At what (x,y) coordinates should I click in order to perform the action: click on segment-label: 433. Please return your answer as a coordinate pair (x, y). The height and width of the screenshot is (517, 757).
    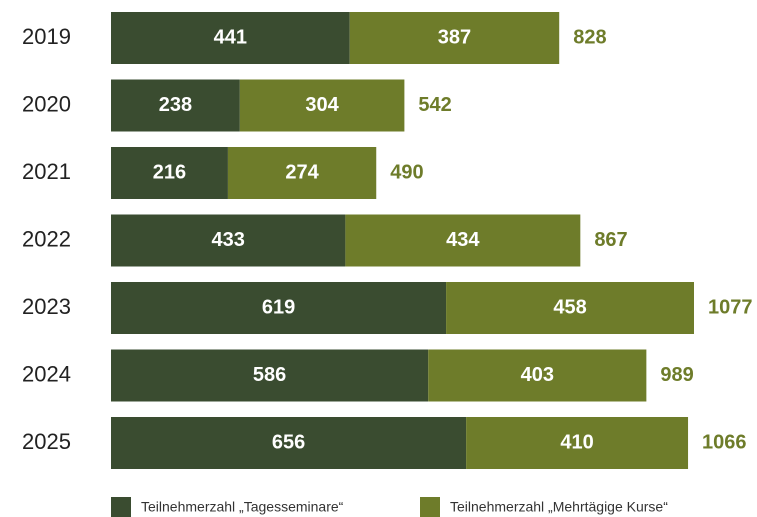
    Looking at the image, I should click on (228, 240).